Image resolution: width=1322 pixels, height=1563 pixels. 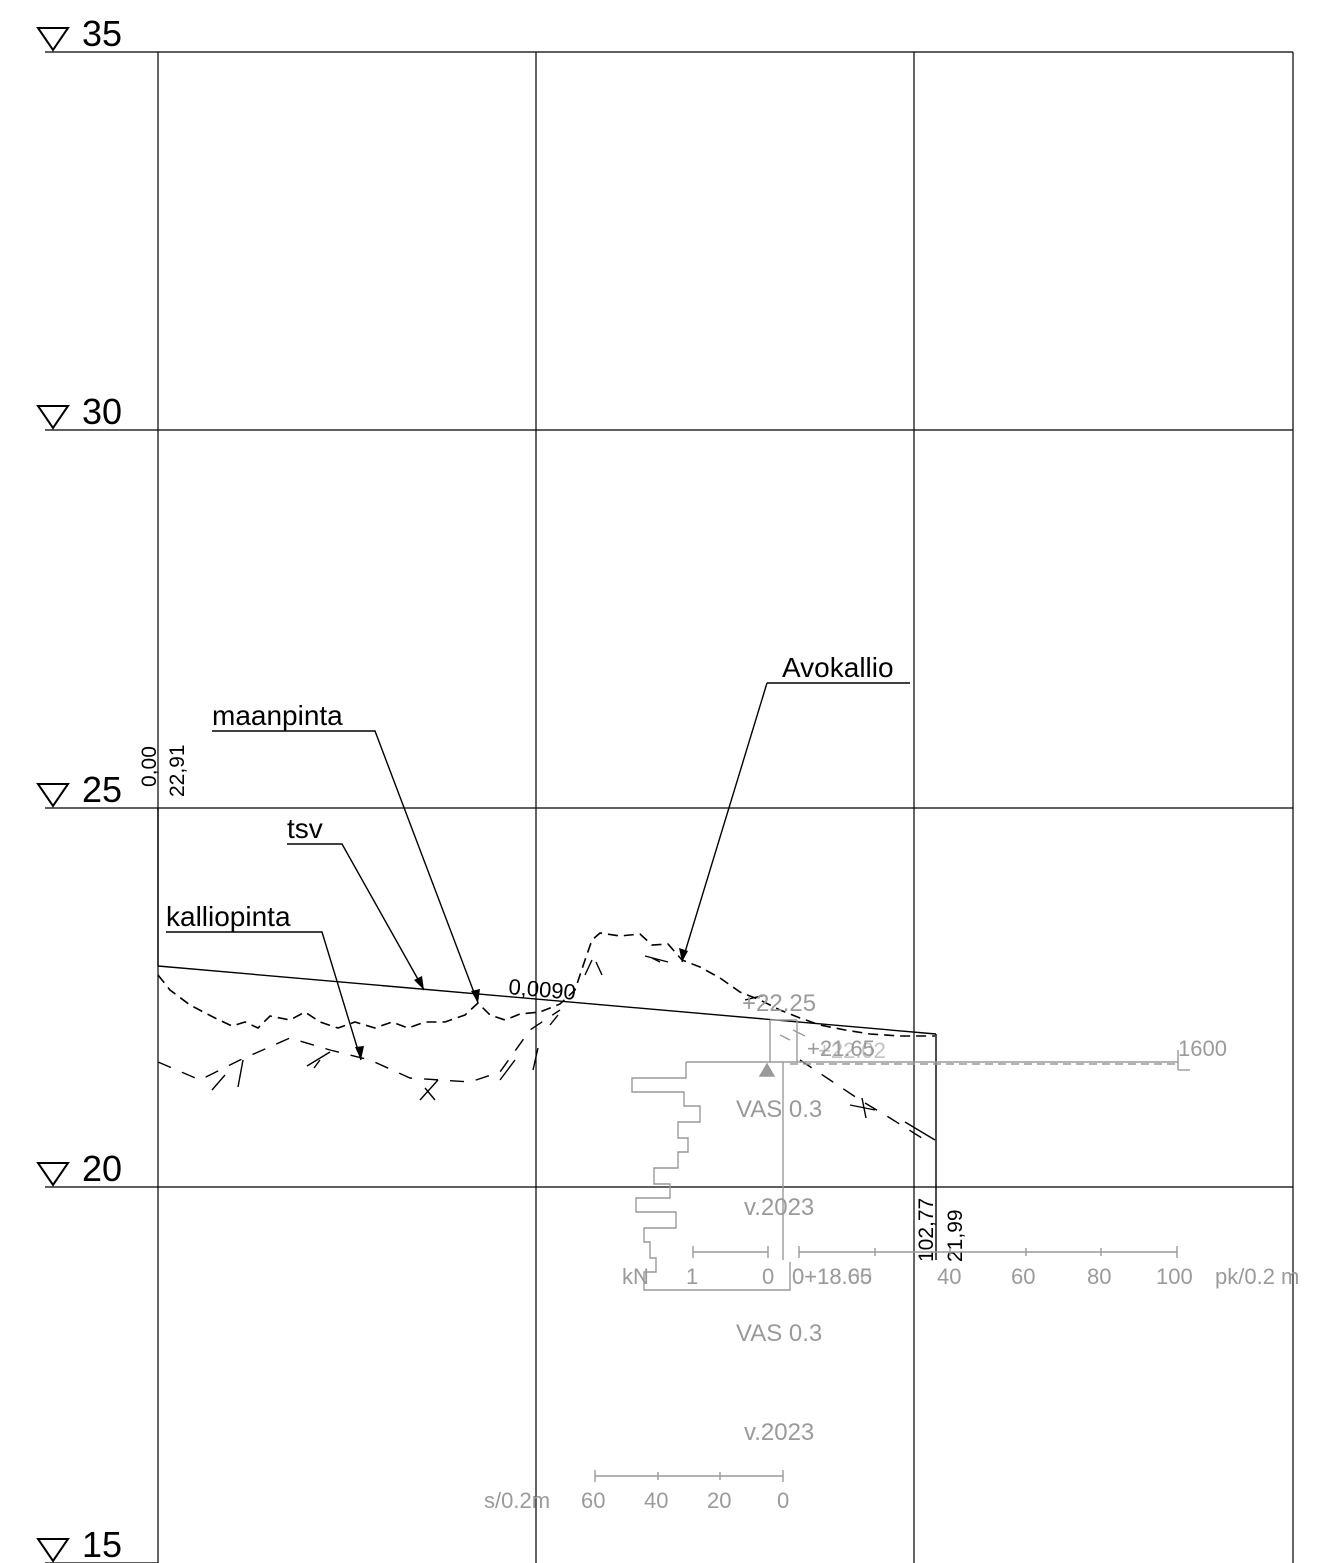 What do you see at coordinates (102, 789) in the screenshot?
I see `elevation-label-25: 25` at bounding box center [102, 789].